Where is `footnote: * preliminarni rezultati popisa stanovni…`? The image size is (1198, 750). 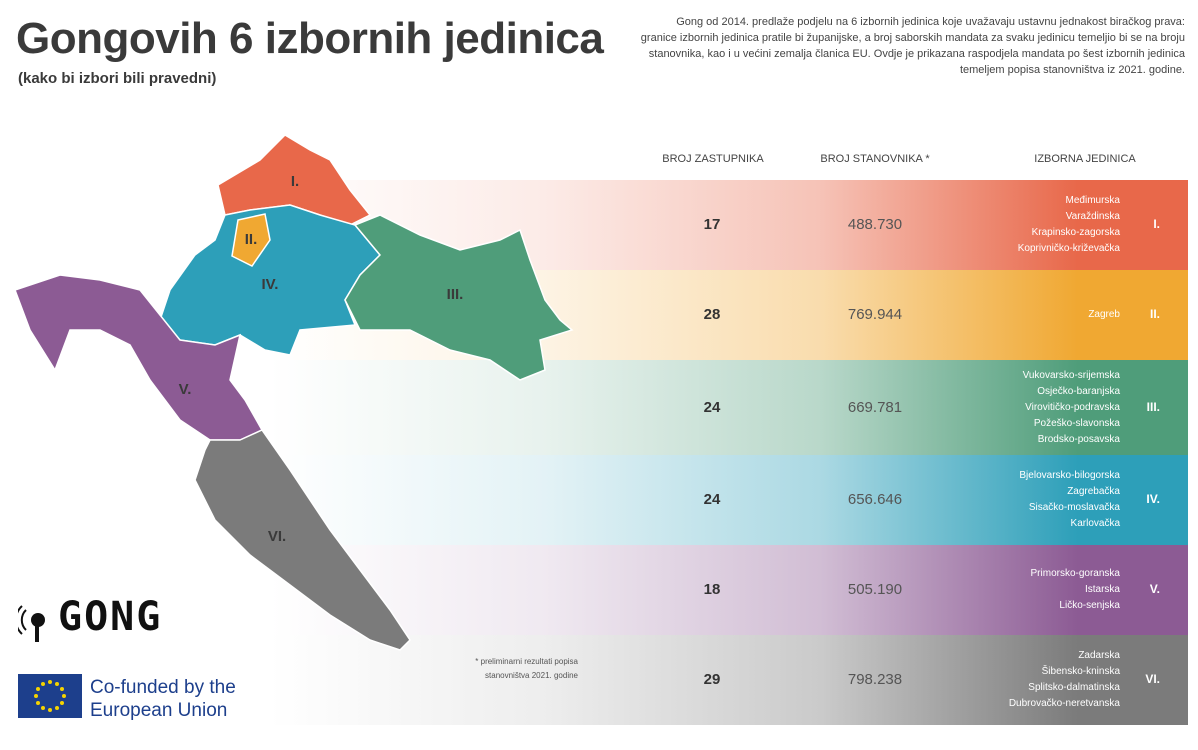
footnote: * preliminarni rezultati popisa stanovni… is located at coordinates (526, 668).